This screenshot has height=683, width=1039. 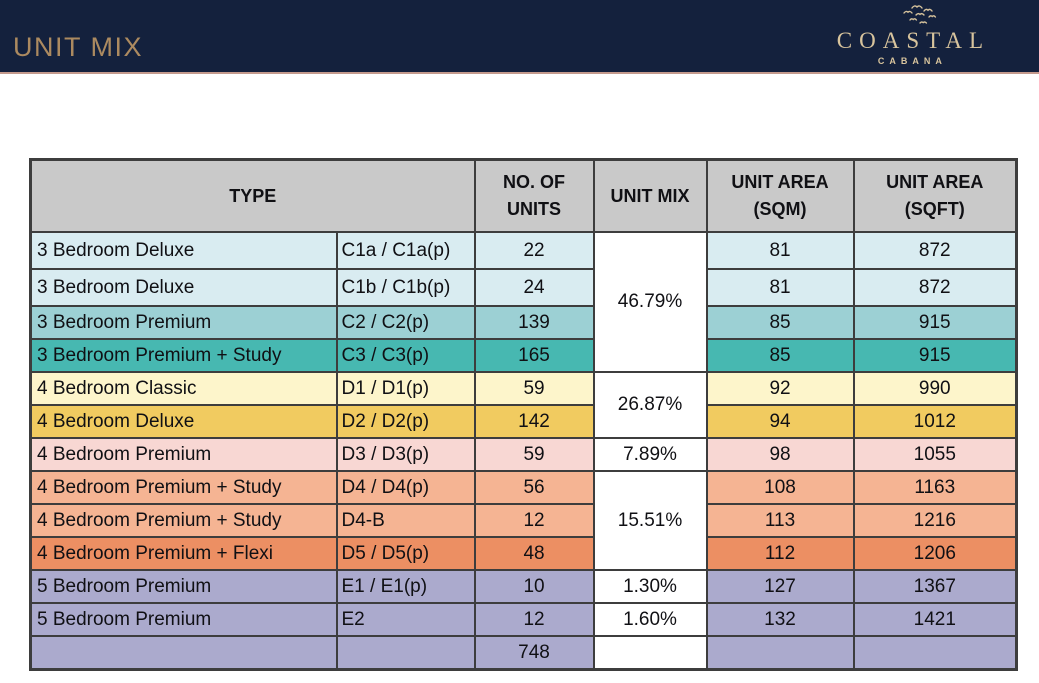 I want to click on table-row: 4 Bedroom Deluxe D2 / D2(p) 142 94 1012, so click(x=523, y=421).